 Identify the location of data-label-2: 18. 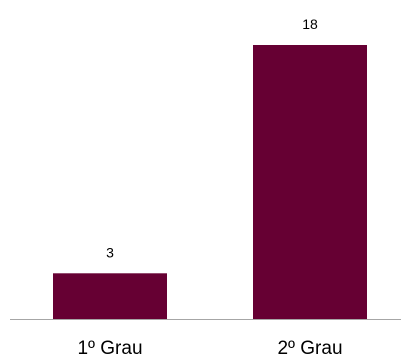
(310, 24).